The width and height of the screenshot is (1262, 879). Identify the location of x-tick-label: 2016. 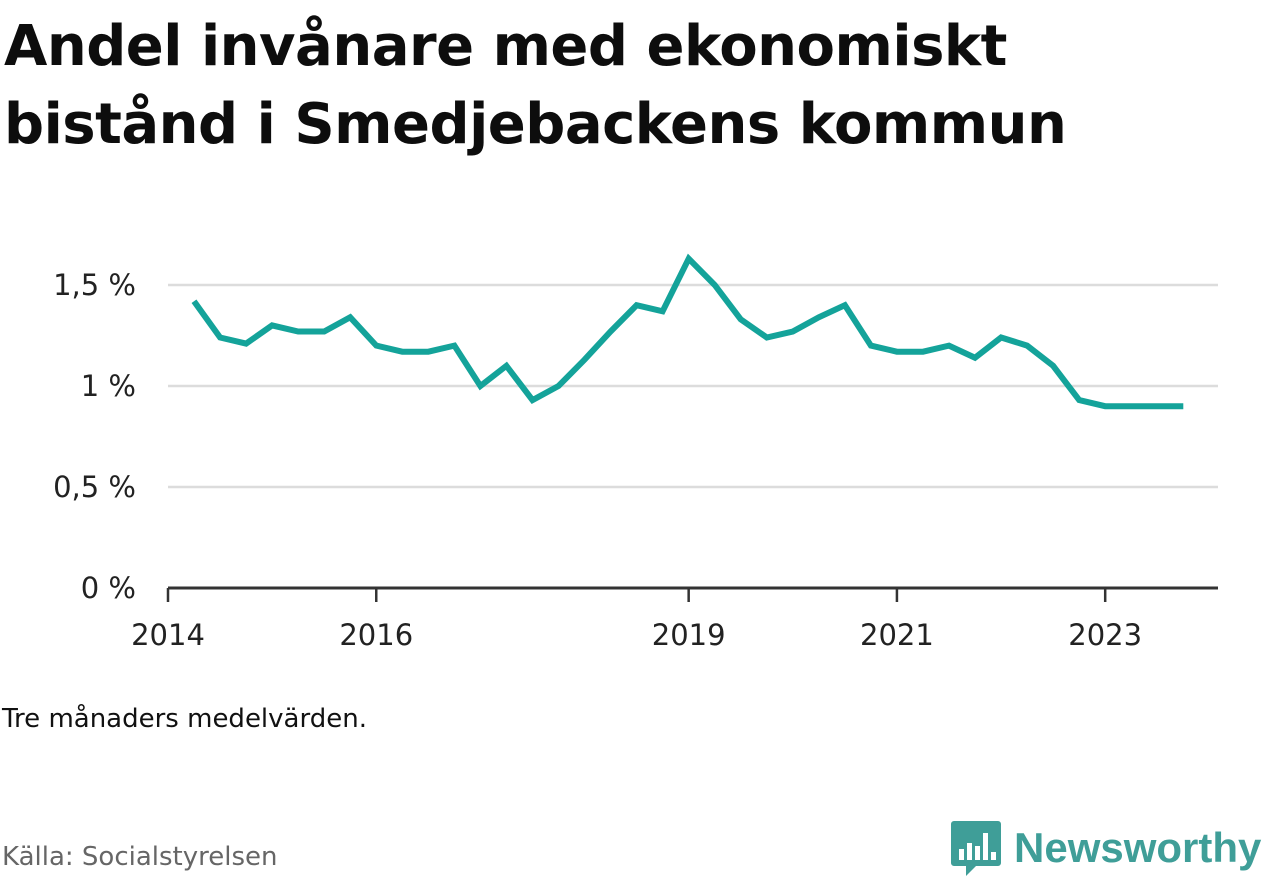
(376, 635).